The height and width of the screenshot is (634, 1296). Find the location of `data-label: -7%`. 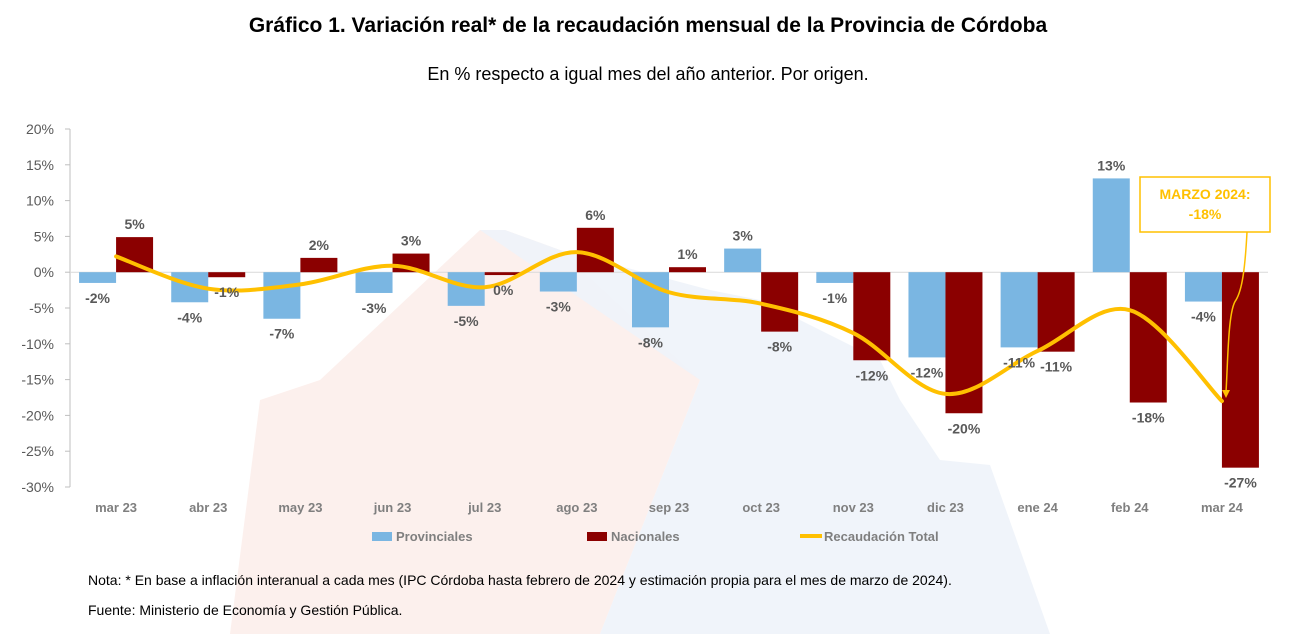

data-label: -7% is located at coordinates (281, 334).